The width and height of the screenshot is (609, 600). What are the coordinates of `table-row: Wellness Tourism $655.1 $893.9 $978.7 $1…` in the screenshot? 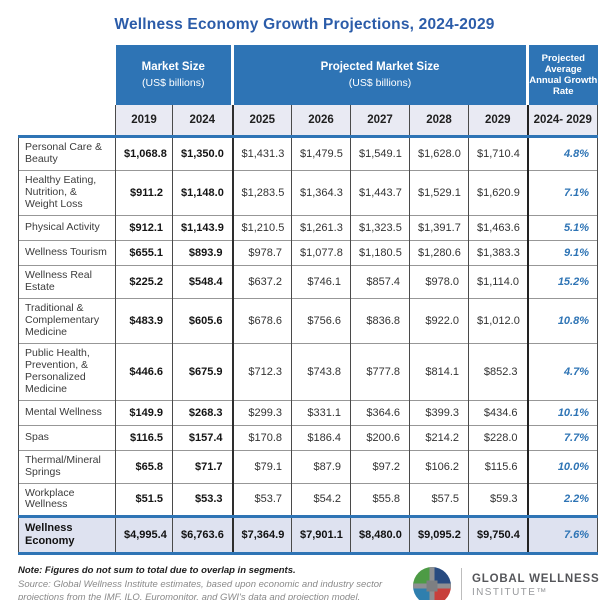 It's located at (308, 252).